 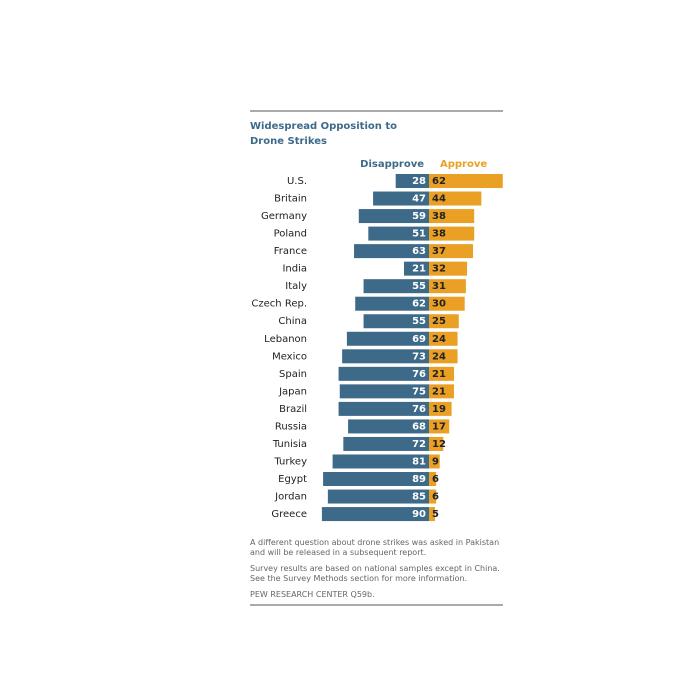 I want to click on value-label: 25, so click(x=439, y=321).